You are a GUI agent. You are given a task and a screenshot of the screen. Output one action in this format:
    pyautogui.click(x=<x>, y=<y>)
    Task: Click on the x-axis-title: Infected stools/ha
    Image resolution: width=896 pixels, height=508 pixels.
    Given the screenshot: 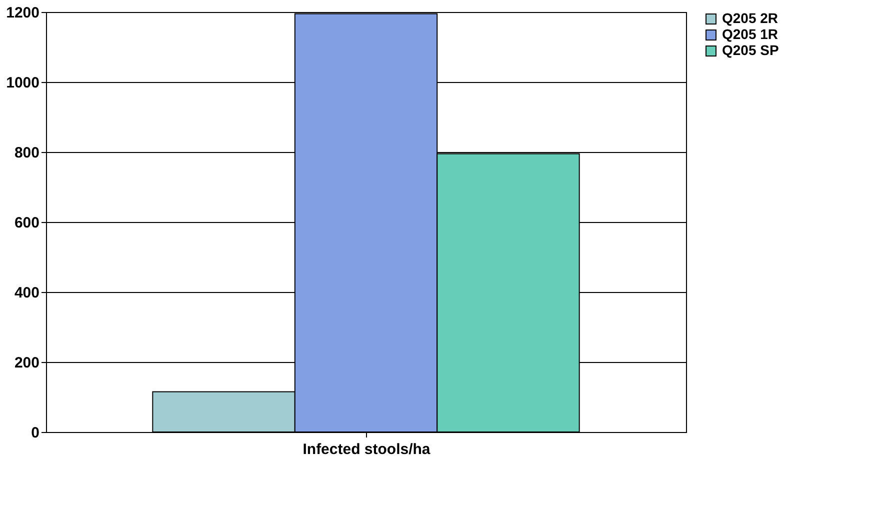 What is the action you would take?
    pyautogui.click(x=366, y=449)
    